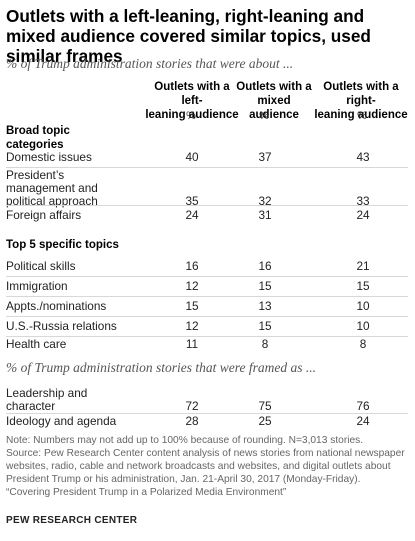  I want to click on value-right: 33, so click(363, 201).